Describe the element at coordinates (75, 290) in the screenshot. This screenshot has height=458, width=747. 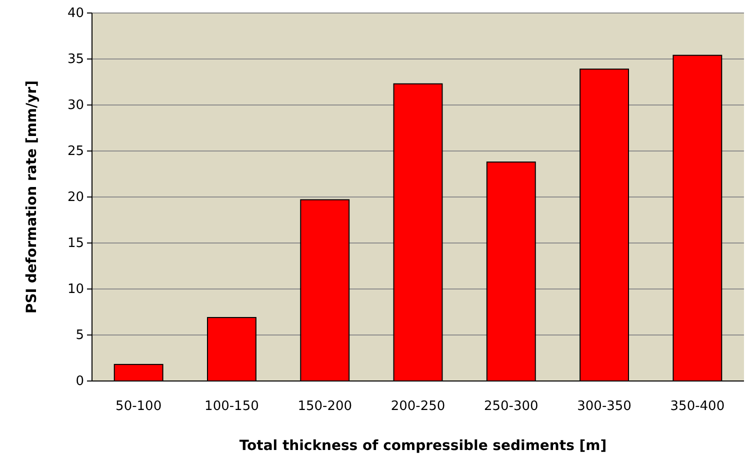
I see `y-tick-label: 10` at that location.